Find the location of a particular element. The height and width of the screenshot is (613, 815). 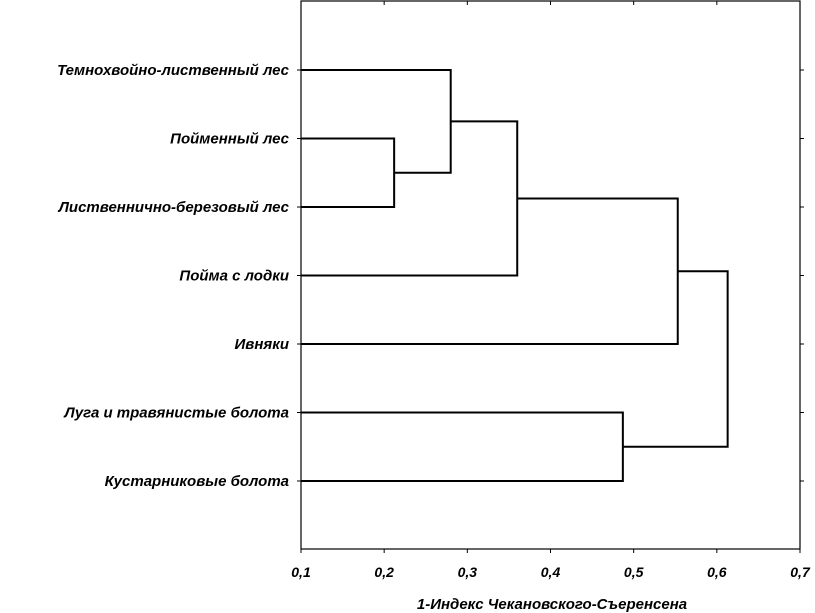

x-tick-label: 0,4 is located at coordinates (551, 572).